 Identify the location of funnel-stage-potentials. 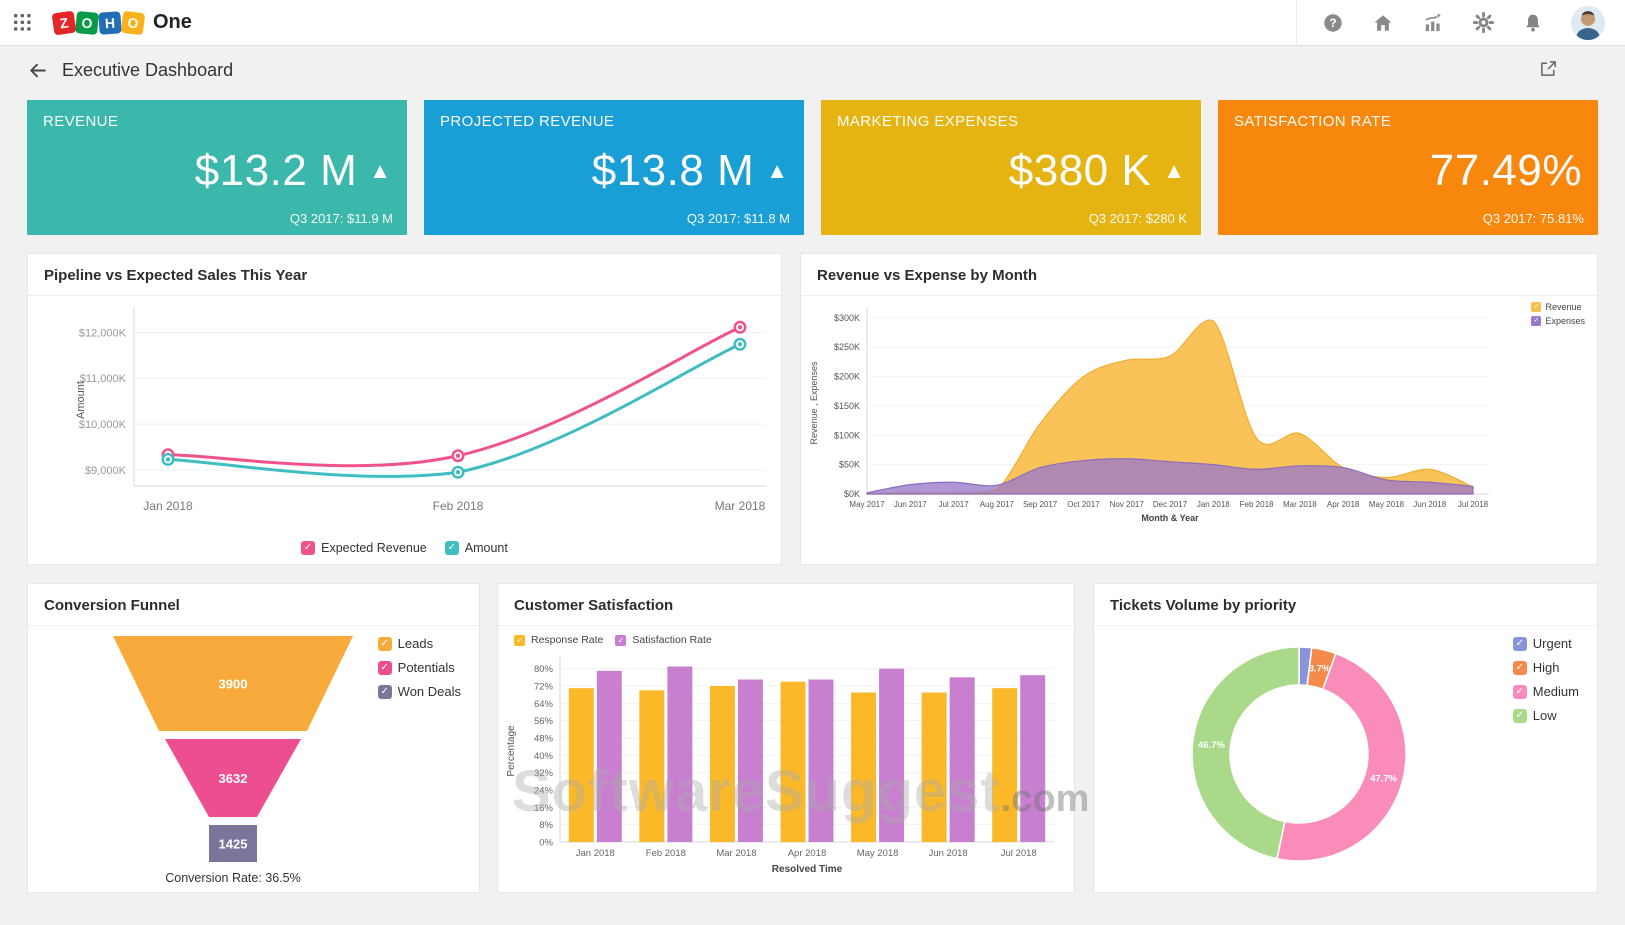
(233, 778).